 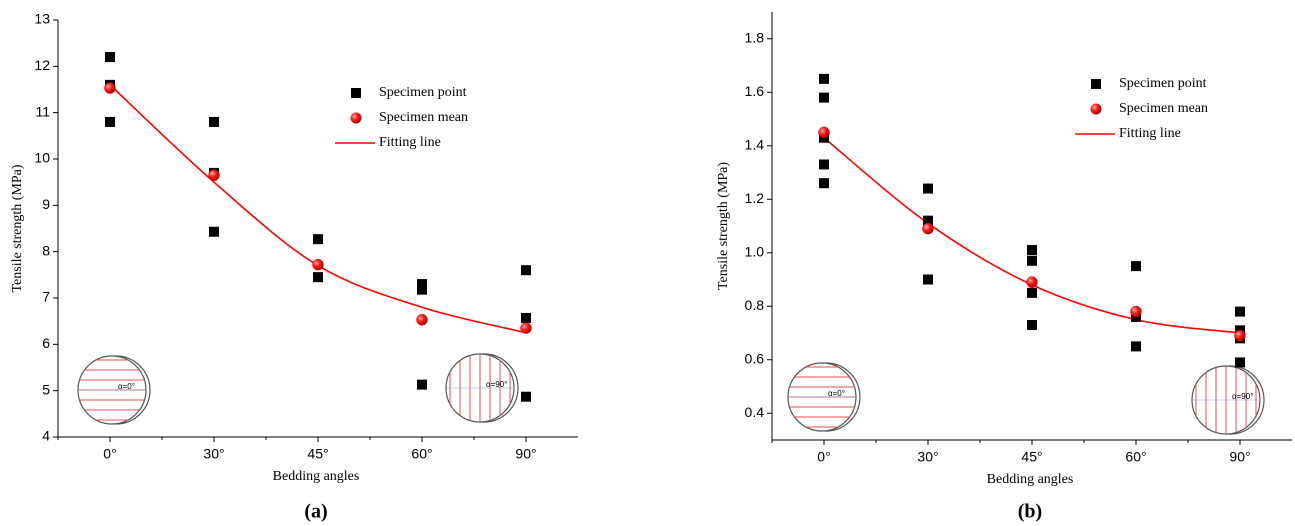 What do you see at coordinates (42, 158) in the screenshot?
I see `y-tick-label: 10` at bounding box center [42, 158].